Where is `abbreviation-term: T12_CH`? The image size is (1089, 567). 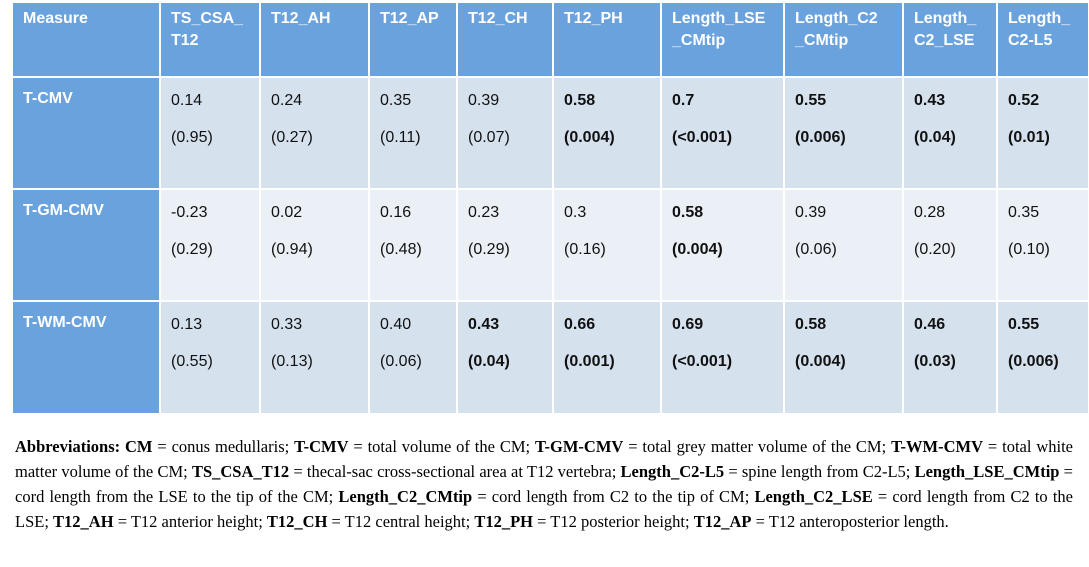 abbreviation-term: T12_CH is located at coordinates (297, 521).